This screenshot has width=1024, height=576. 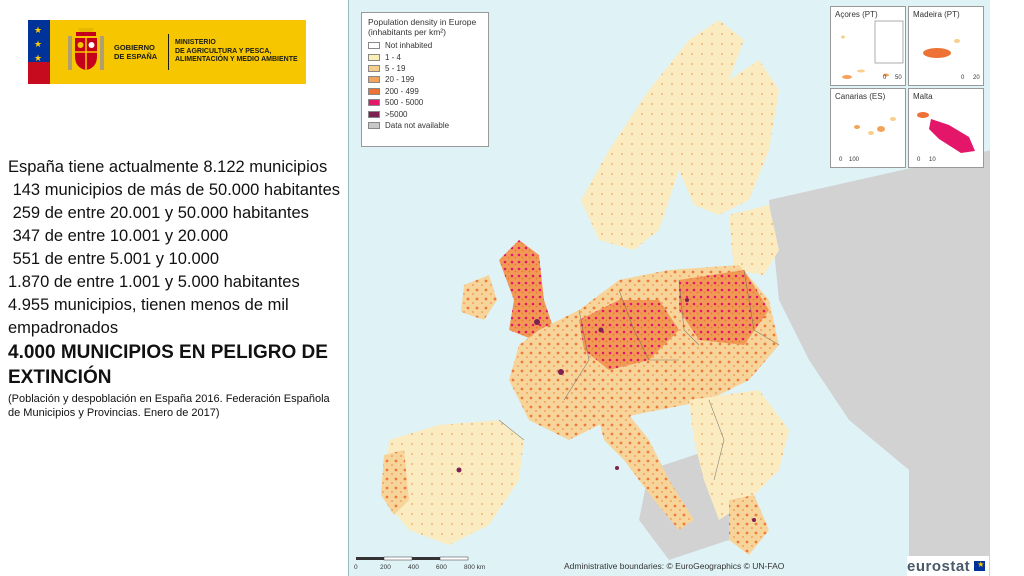 I want to click on eu-flag-icon: ★ ★ ★, so click(x=39, y=52).